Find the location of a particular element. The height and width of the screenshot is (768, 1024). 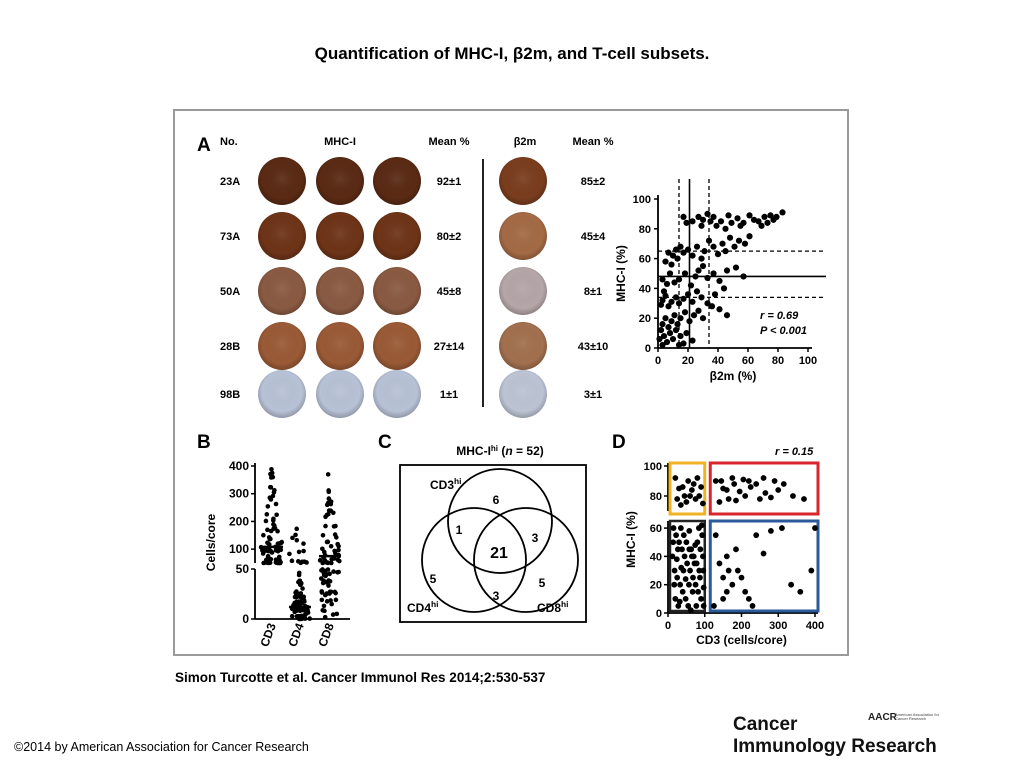

x-tick-label: 20 is located at coordinates (688, 361).